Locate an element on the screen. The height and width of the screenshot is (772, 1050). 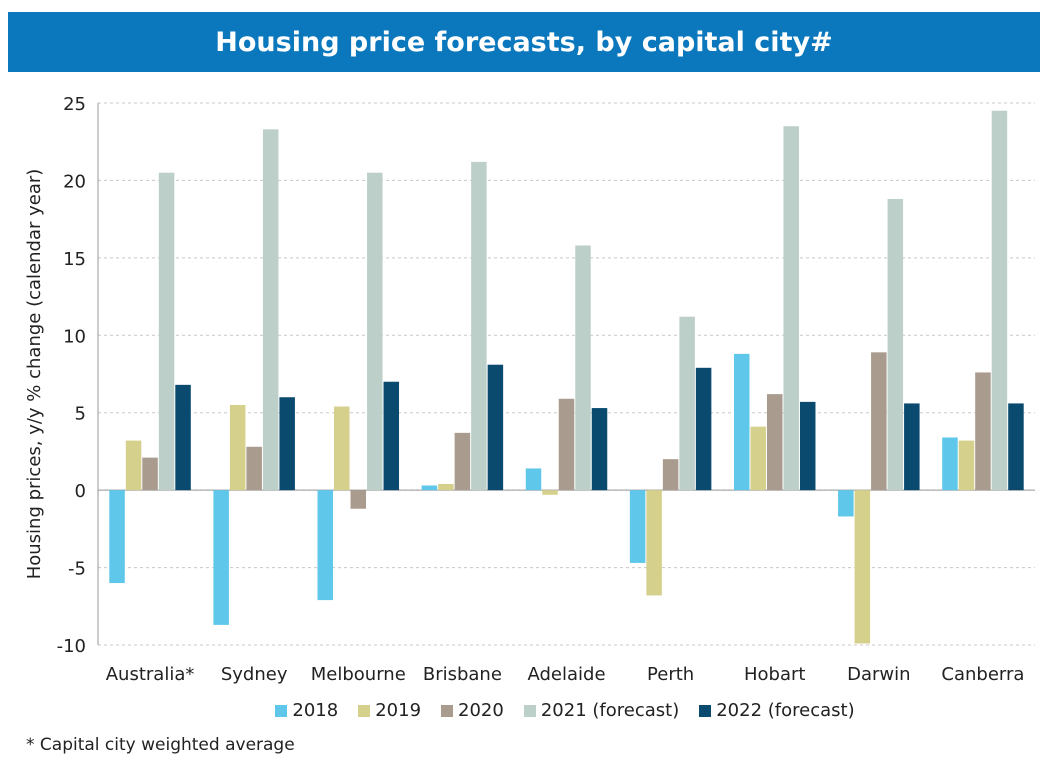
legend-item: 2018 is located at coordinates (306, 710).